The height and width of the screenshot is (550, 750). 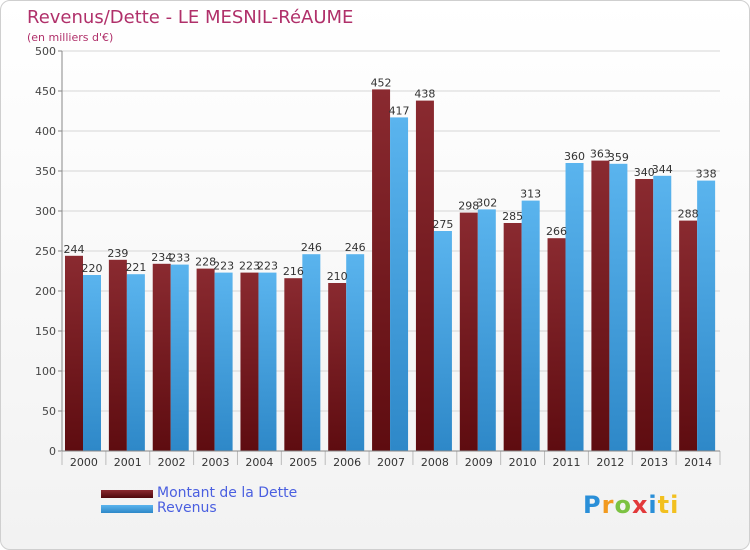 I want to click on logo-letter: o, so click(x=623, y=505).